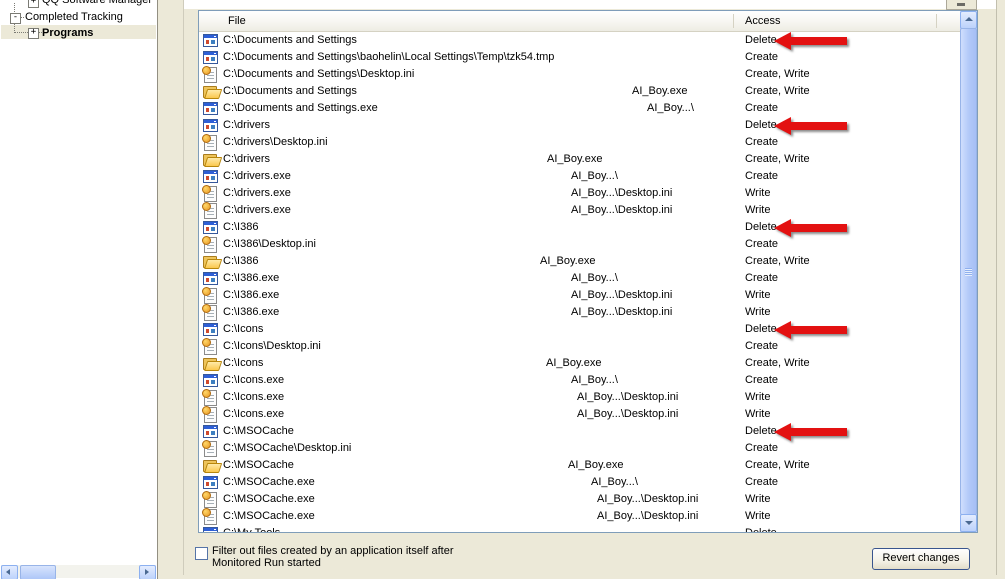 This screenshot has height=579, width=1005. Describe the element at coordinates (15, 18) in the screenshot. I see `collapse-minus-icon: -` at that location.